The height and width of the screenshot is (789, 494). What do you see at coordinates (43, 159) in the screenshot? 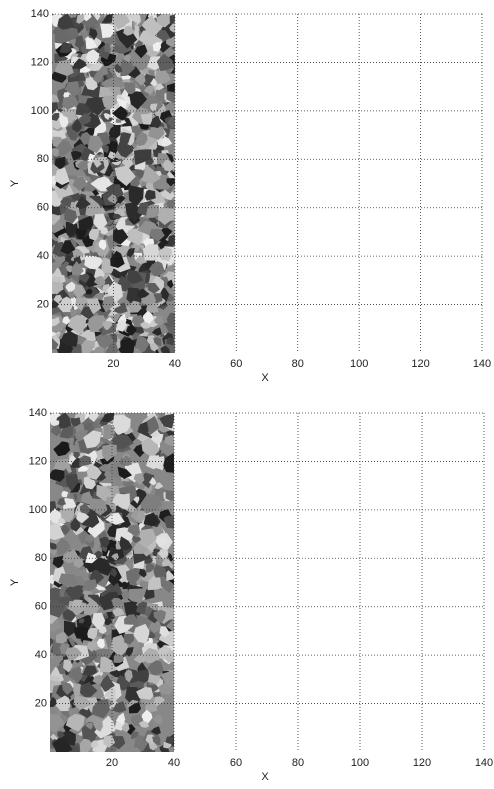
I see `y-tick-label: 80` at bounding box center [43, 159].